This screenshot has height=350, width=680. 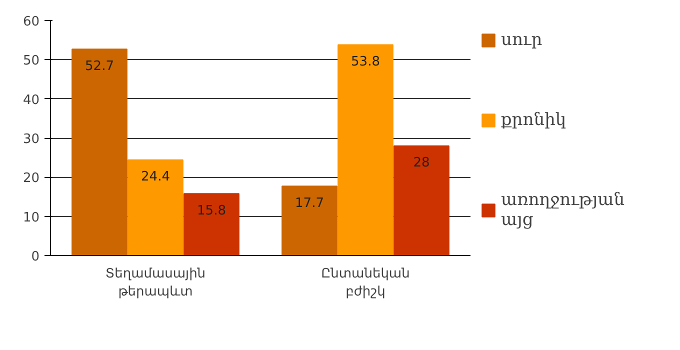 I want to click on data-label: 24.4, so click(x=155, y=177).